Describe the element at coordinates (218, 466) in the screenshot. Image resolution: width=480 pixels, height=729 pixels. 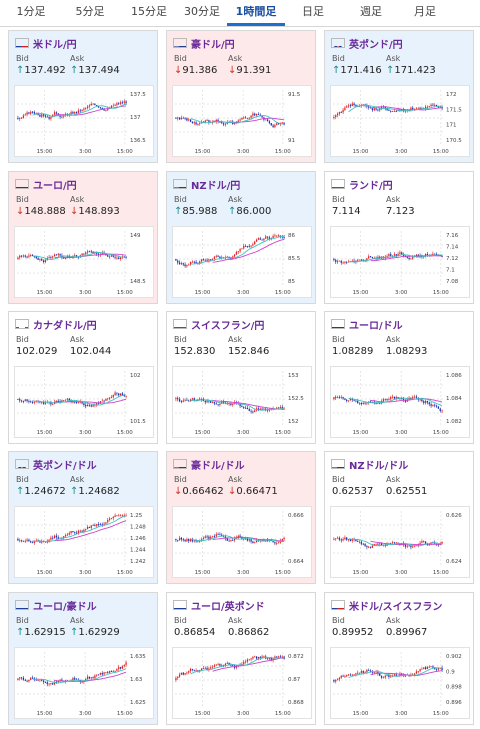
I see `currency-pair-link: 豪ドル/ドル` at that location.